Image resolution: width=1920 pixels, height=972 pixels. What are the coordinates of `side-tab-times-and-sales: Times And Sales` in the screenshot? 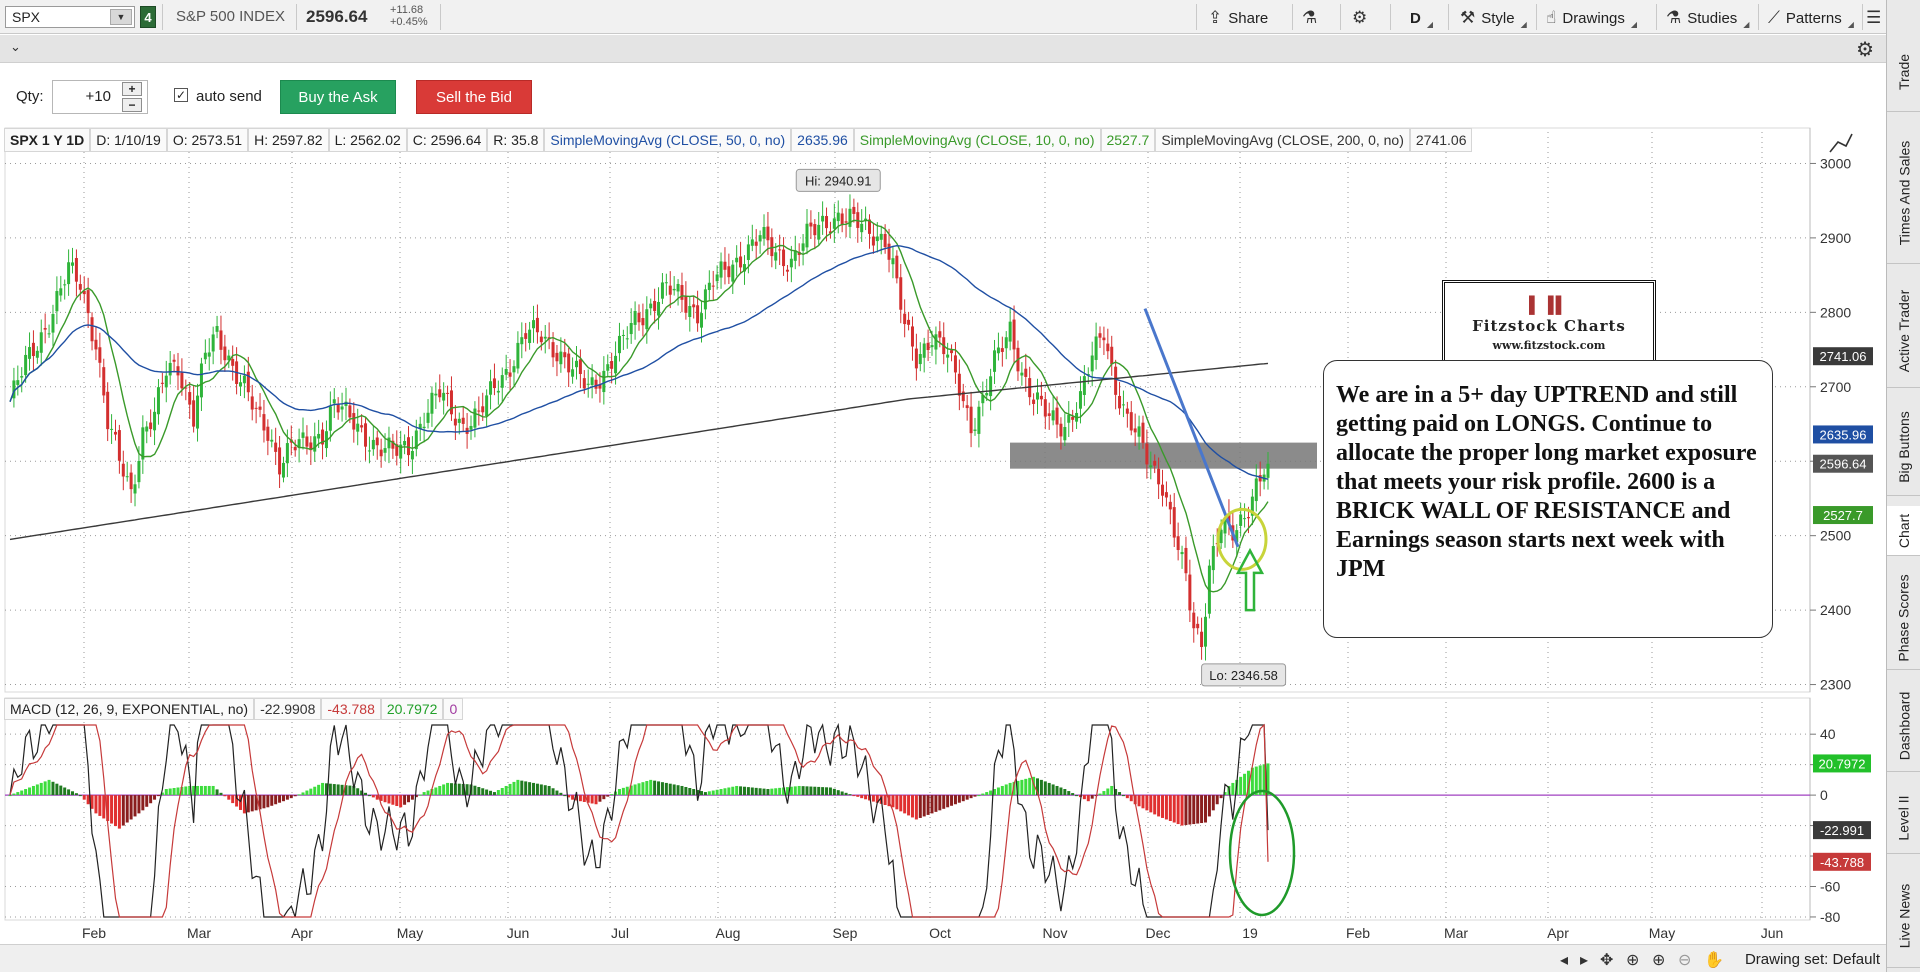 It's located at (1903, 193).